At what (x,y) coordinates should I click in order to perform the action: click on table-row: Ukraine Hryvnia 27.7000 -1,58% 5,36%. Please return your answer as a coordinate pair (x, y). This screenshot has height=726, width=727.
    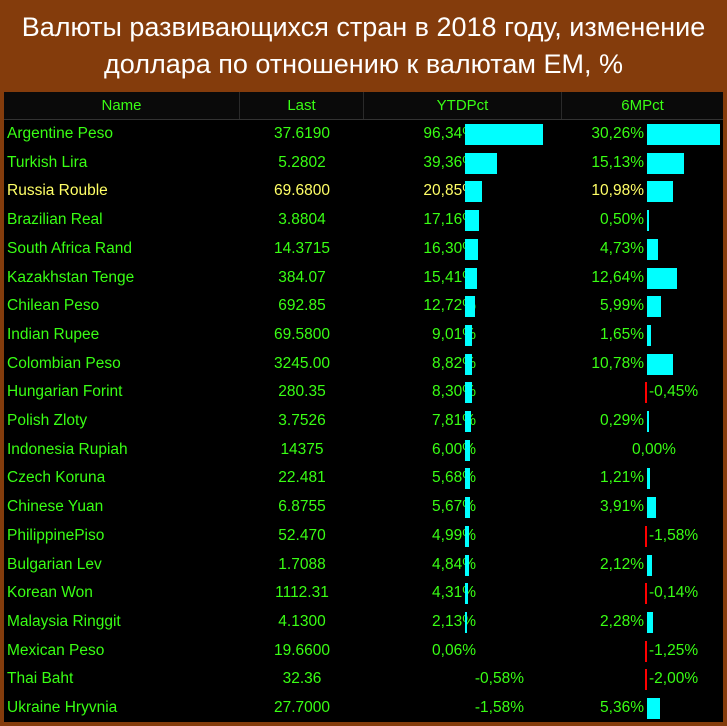
    Looking at the image, I should click on (363, 708).